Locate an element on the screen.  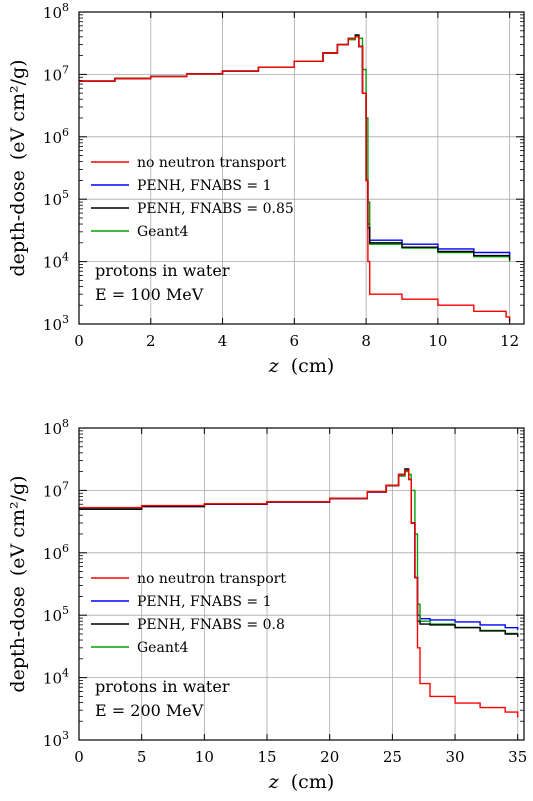
annotation-line-2: E = 200 MeV is located at coordinates (149, 710).